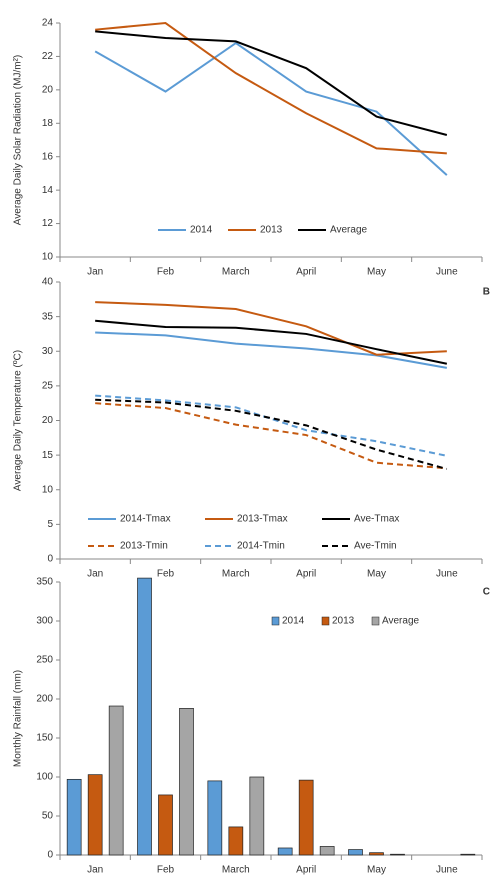 The image size is (497, 879). I want to click on legend-label: 2014-Tmin, so click(261, 546).